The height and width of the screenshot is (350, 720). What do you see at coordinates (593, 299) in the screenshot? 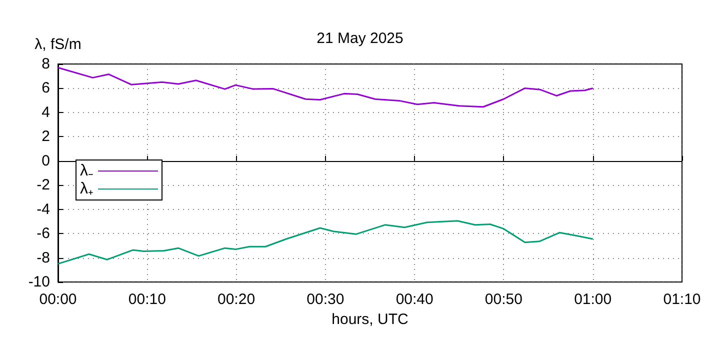
I see `x-tick-label: 01:00` at bounding box center [593, 299].